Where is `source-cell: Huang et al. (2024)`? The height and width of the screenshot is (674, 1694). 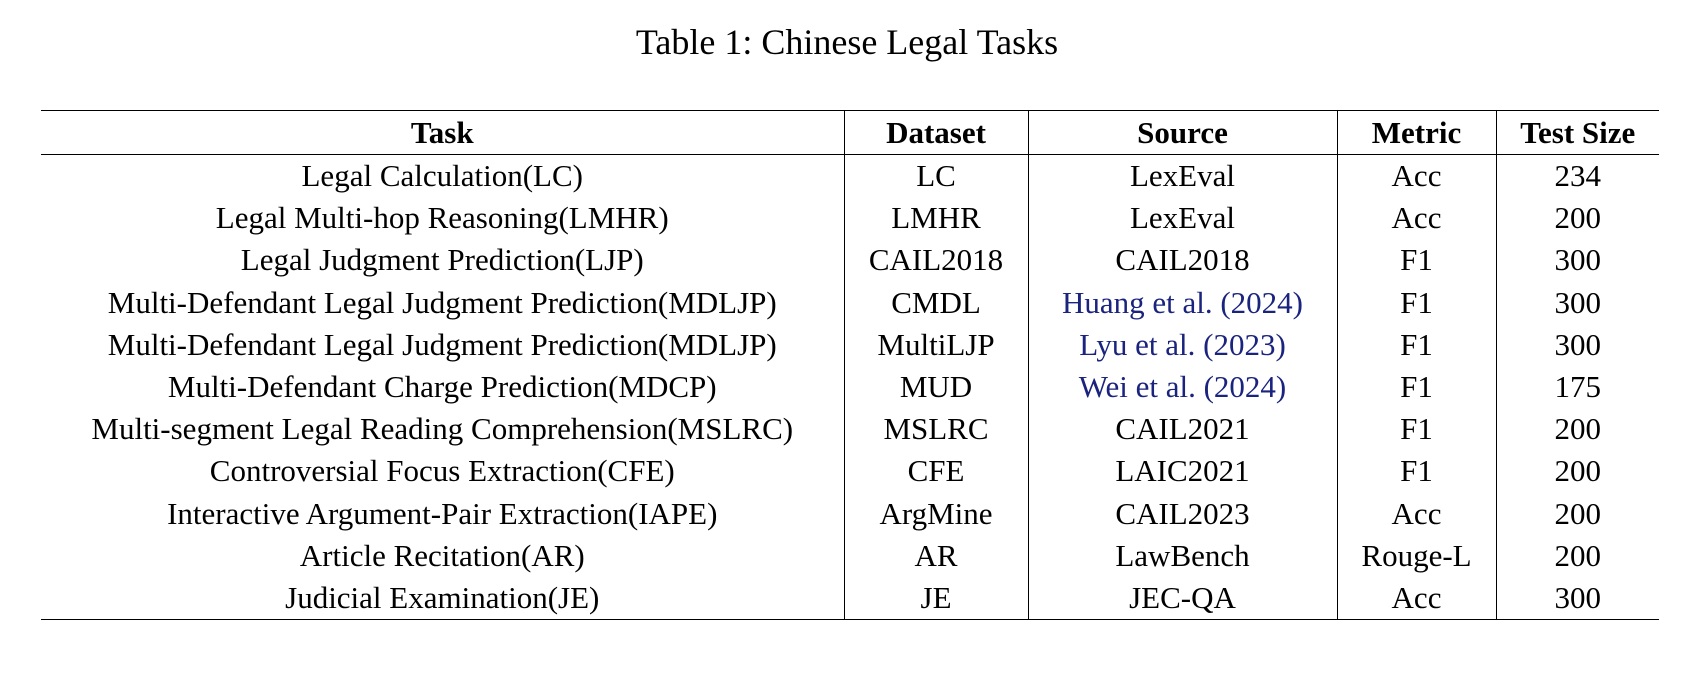 source-cell: Huang et al. (2024) is located at coordinates (1182, 302).